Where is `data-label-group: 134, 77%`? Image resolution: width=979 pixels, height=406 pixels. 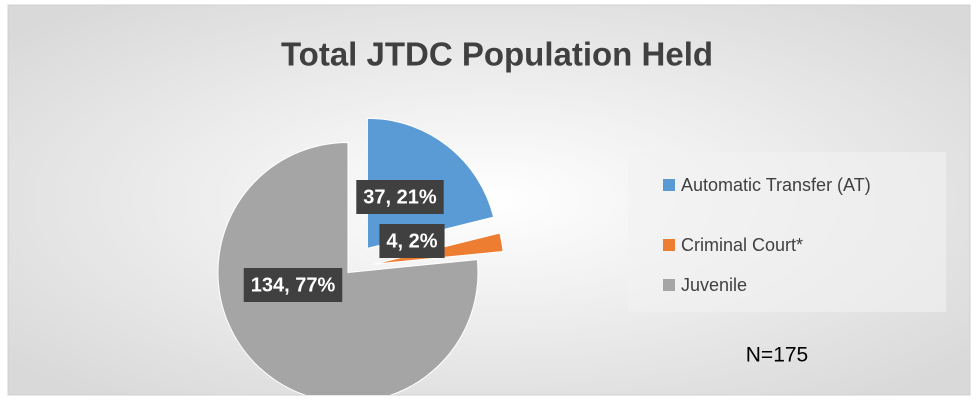 data-label-group: 134, 77% is located at coordinates (293, 285).